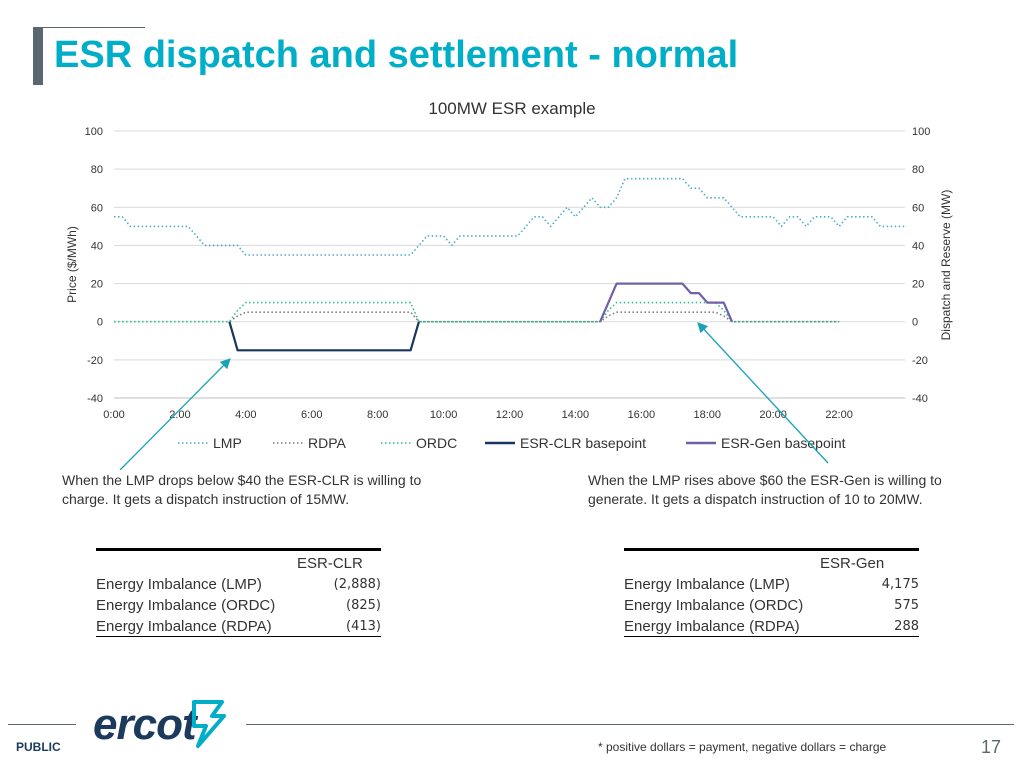 Image resolution: width=1024 pixels, height=768 pixels. What do you see at coordinates (991, 747) in the screenshot?
I see `page-number: 17` at bounding box center [991, 747].